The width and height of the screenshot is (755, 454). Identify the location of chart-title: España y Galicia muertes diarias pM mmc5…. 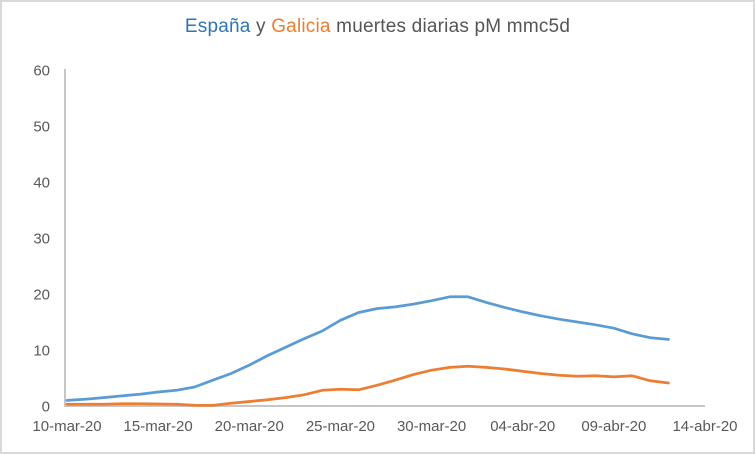
(377, 27).